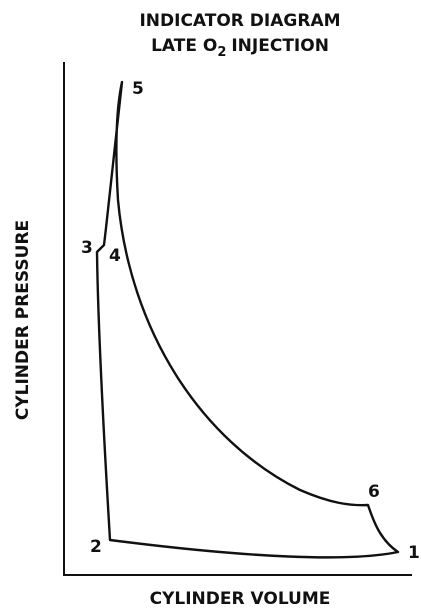  I want to click on y-axis-label: CYLINDER PRESSURE, so click(23, 320).